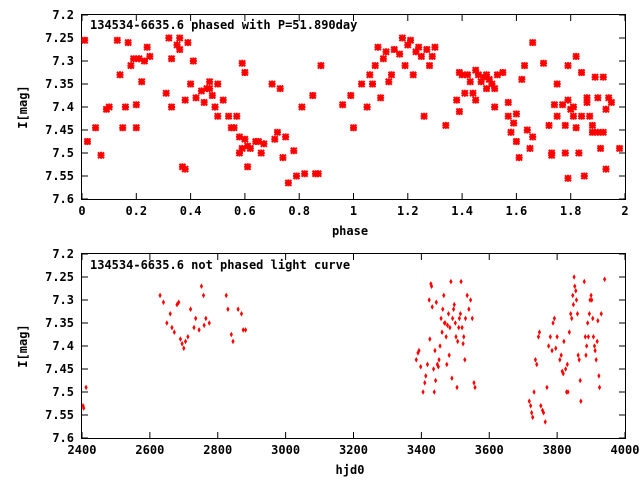 The image size is (640, 480). I want to click on x-tick-label: 0.8, so click(299, 211).